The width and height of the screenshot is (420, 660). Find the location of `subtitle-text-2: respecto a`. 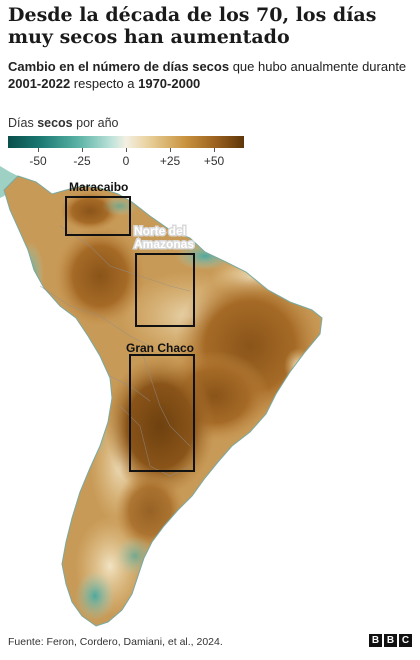

subtitle-text-2: respecto a is located at coordinates (104, 83).